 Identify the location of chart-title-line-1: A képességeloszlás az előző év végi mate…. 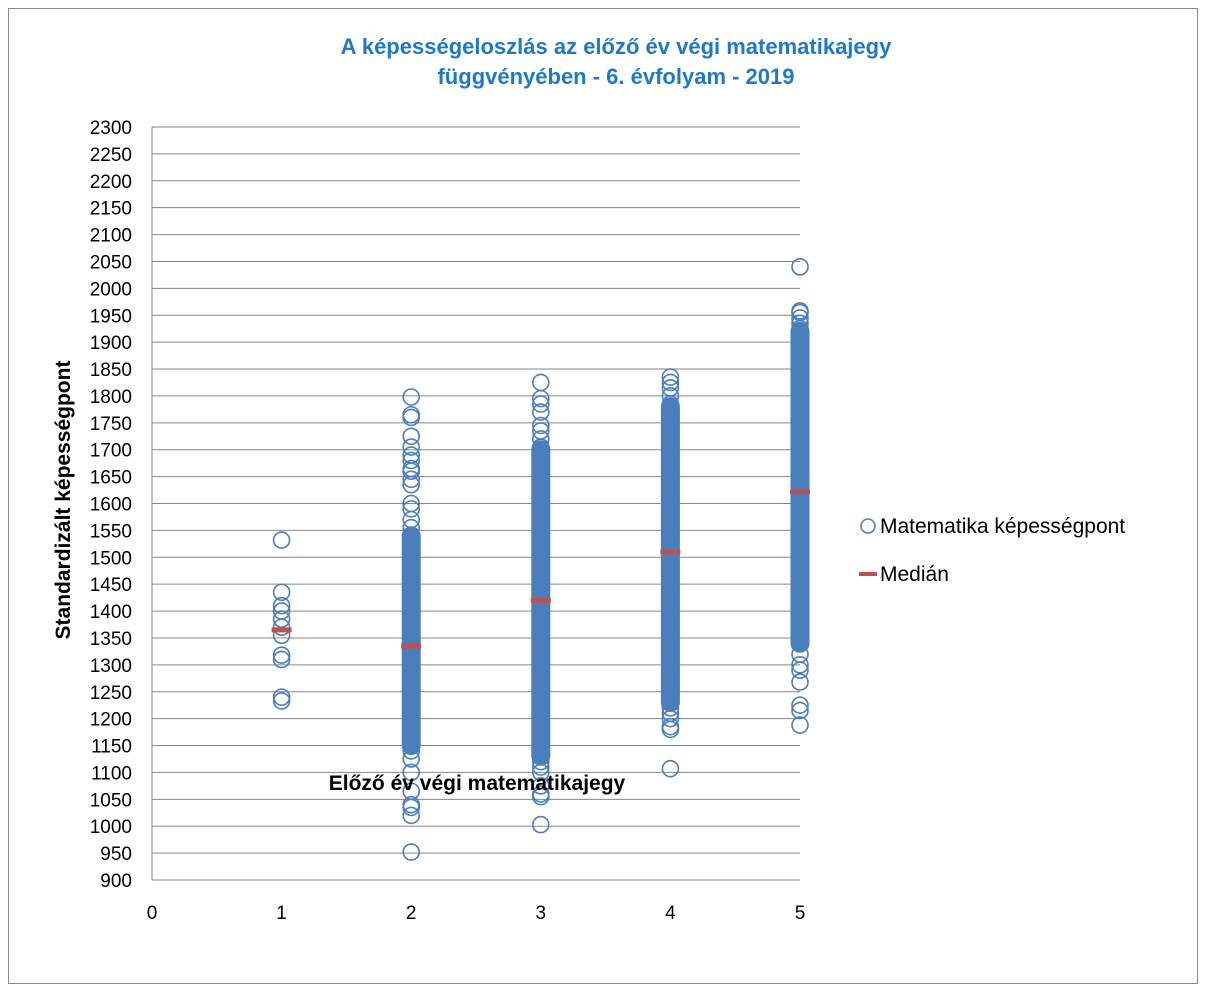
(616, 46).